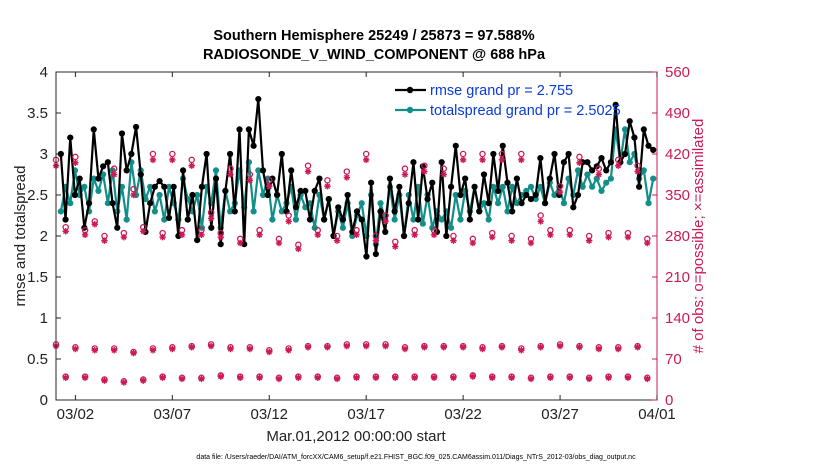  What do you see at coordinates (44, 236) in the screenshot?
I see `y-tick-label-left: 2` at bounding box center [44, 236].